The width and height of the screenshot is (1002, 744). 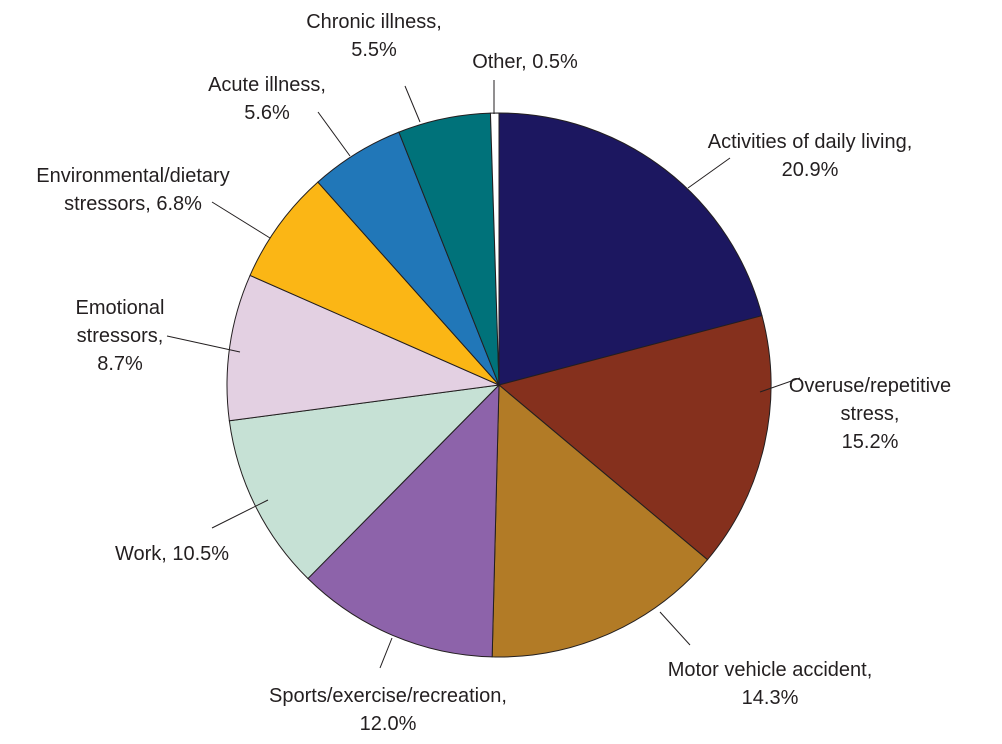 What do you see at coordinates (267, 113) in the screenshot?
I see `slice-label-line: 5.6%` at bounding box center [267, 113].